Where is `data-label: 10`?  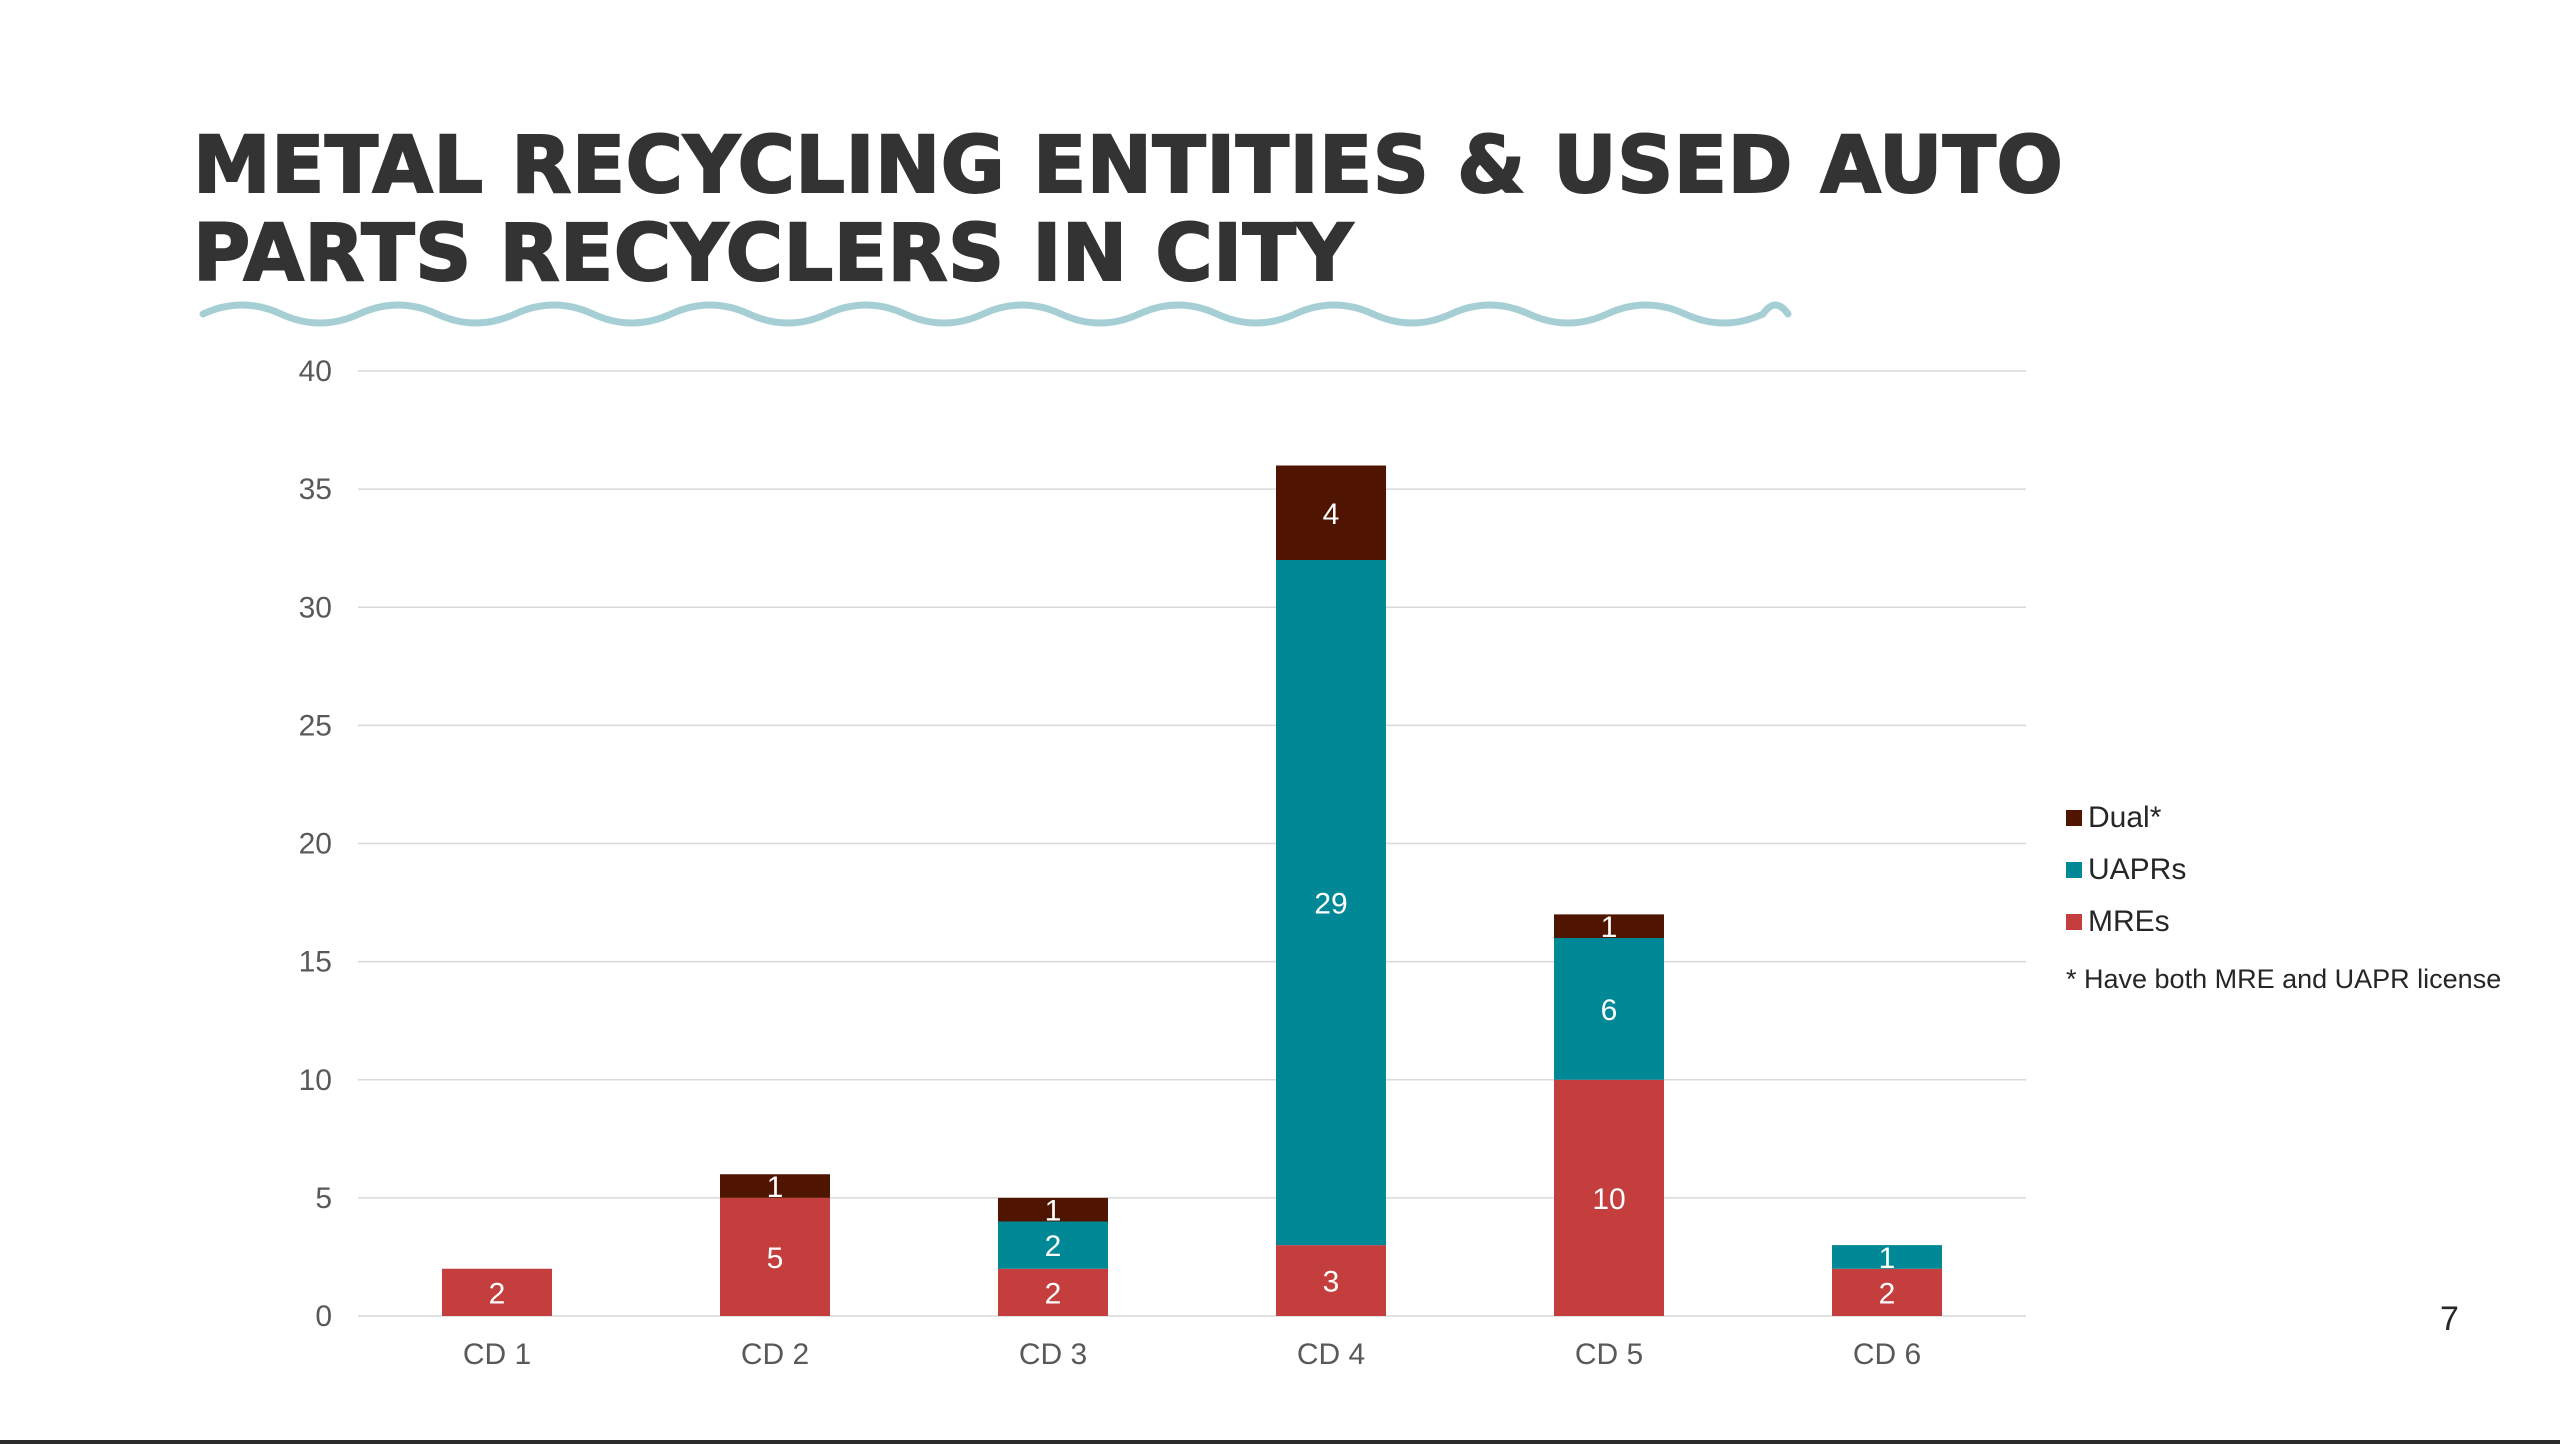
data-label: 10 is located at coordinates (1608, 1199).